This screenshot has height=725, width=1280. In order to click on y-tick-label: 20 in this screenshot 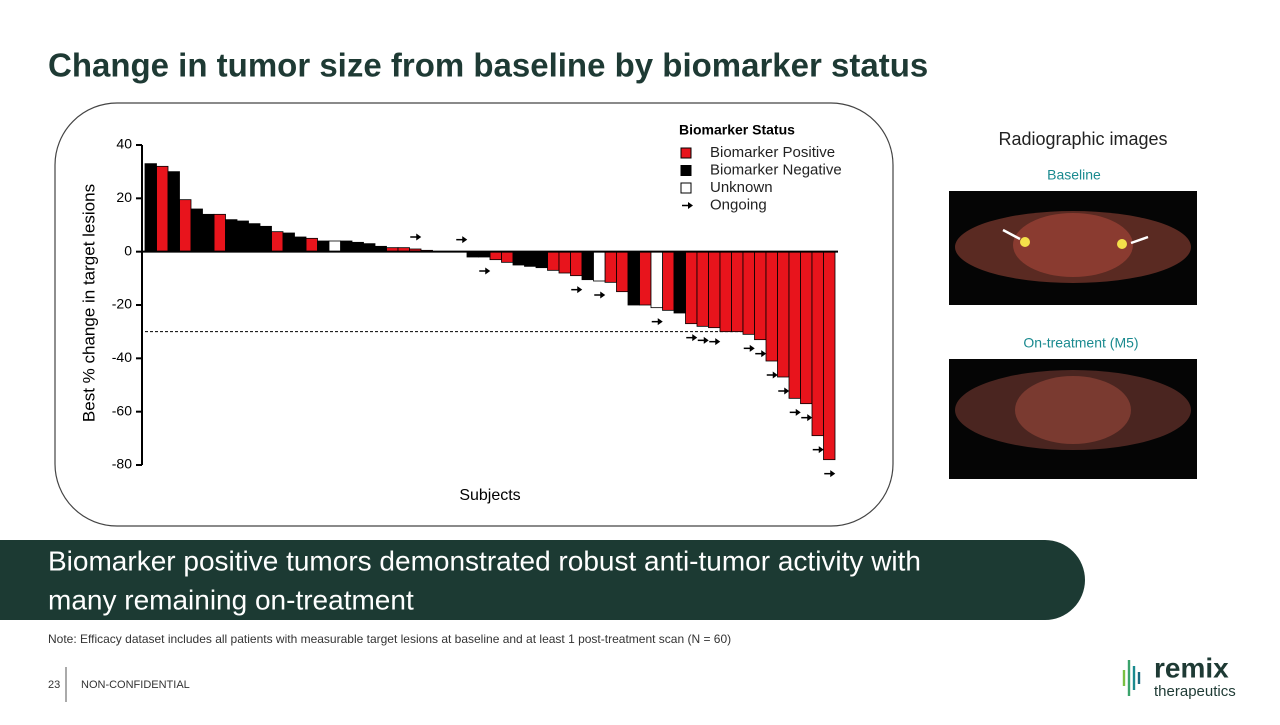, I will do `click(124, 197)`.